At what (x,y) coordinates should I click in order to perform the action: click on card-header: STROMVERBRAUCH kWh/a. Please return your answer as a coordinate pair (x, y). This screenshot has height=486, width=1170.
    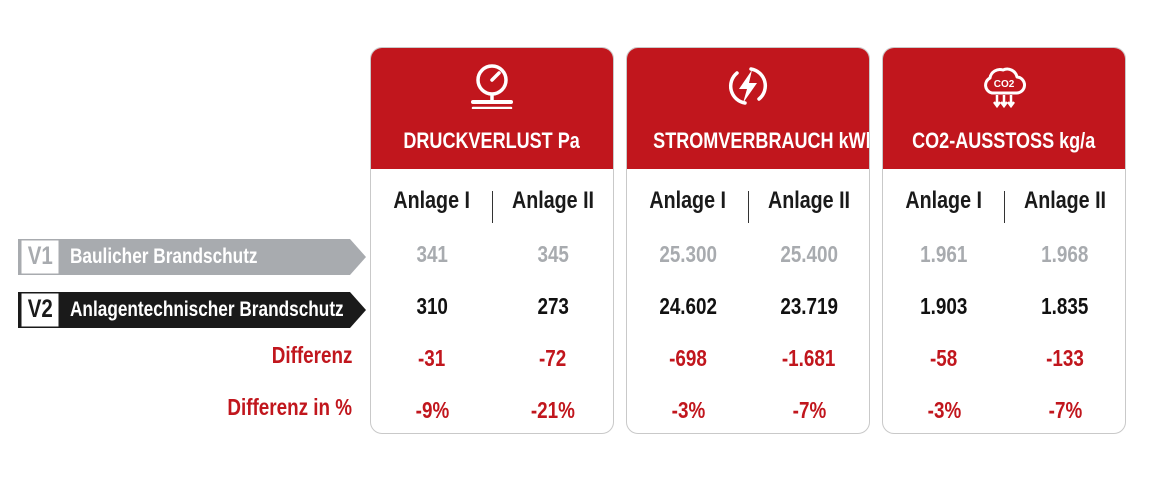
    Looking at the image, I should click on (748, 108).